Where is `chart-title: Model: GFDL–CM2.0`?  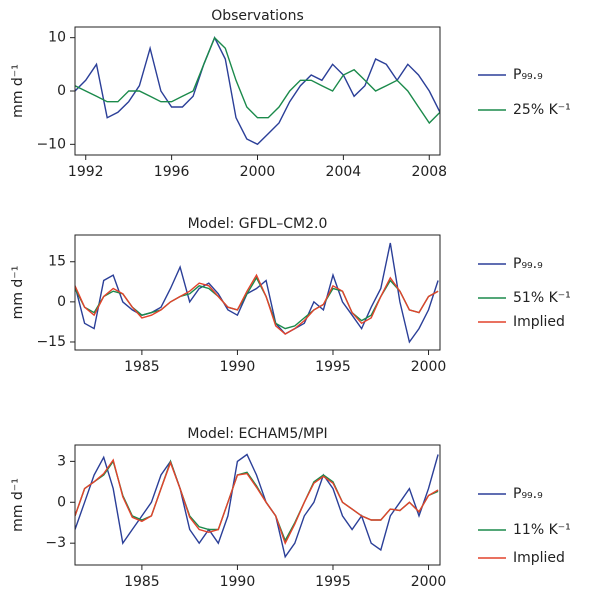
chart-title: Model: GFDL–CM2.0 is located at coordinates (258, 224).